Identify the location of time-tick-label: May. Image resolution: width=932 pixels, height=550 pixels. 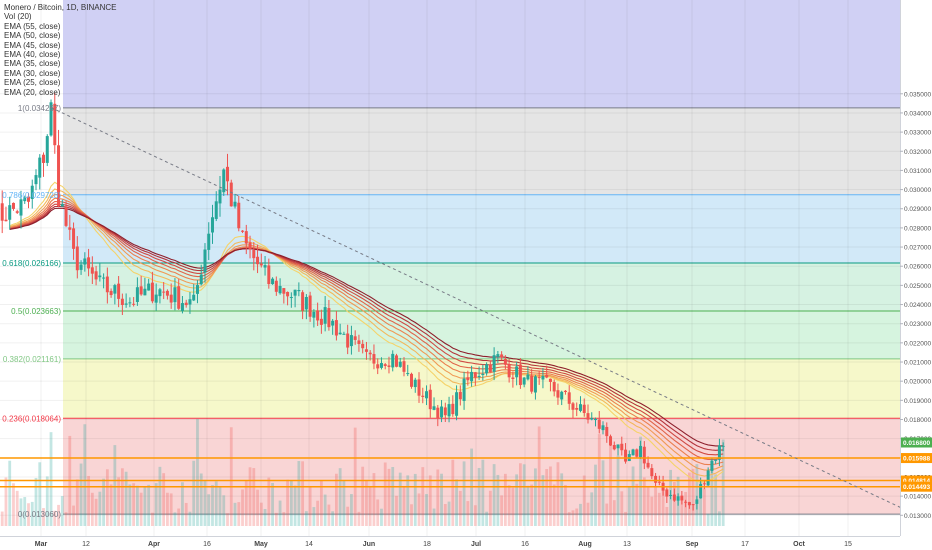
(261, 544).